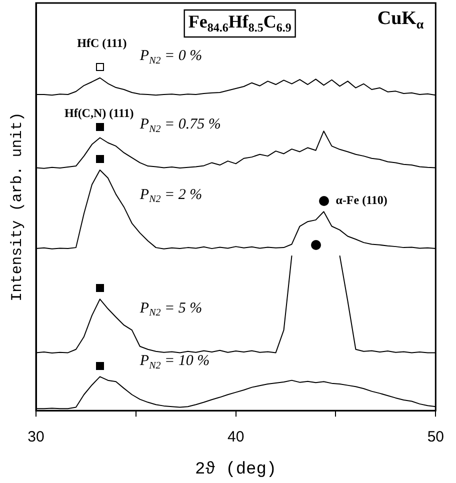 This screenshot has height=483, width=456. What do you see at coordinates (235, 437) in the screenshot?
I see `x-tick-label: 40` at bounding box center [235, 437].